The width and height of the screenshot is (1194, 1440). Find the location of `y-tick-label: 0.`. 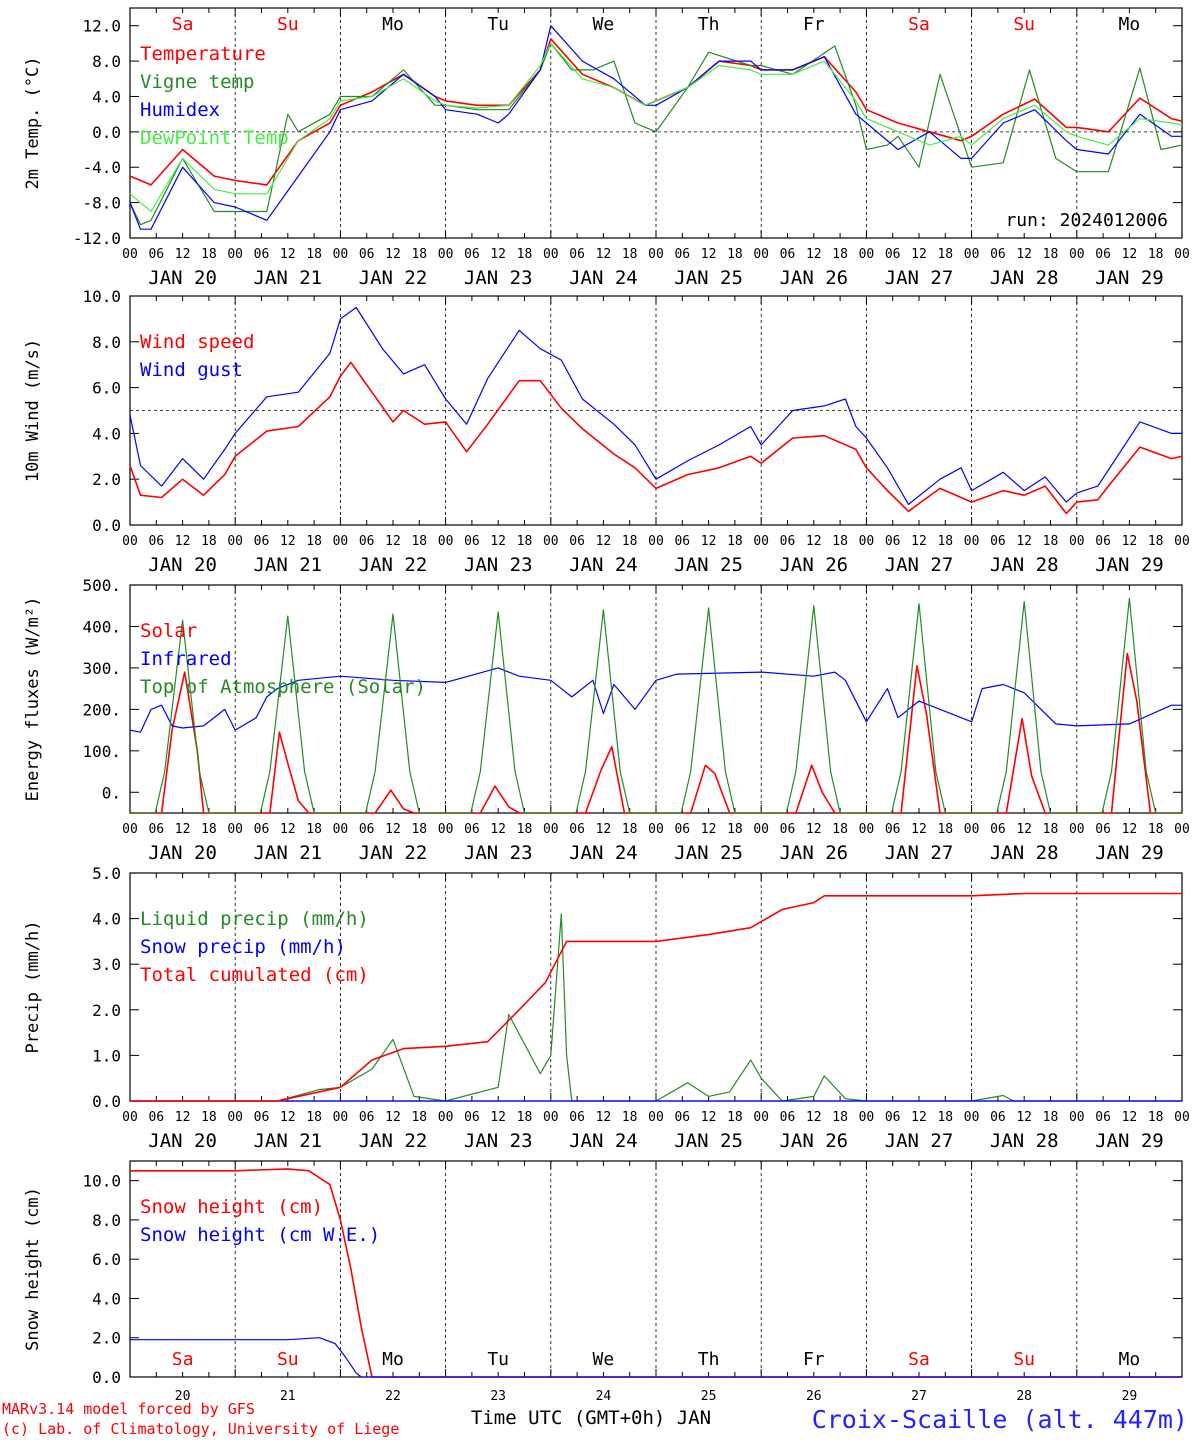

y-tick-label: 0. is located at coordinates (111, 792).